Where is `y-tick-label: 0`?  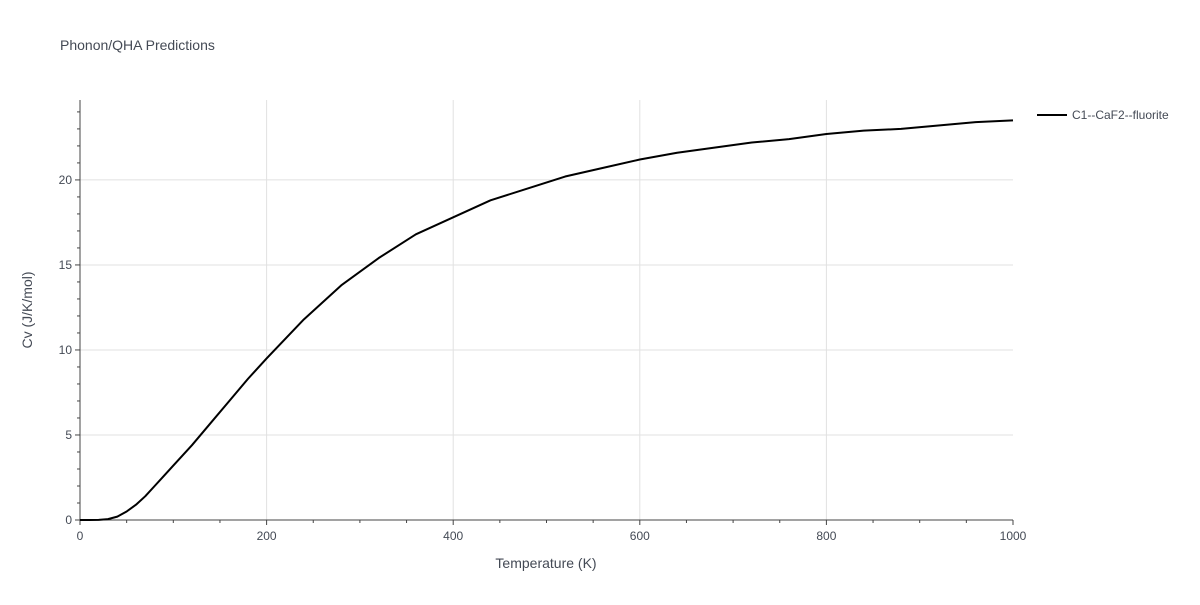
y-tick-label: 0 is located at coordinates (68, 520).